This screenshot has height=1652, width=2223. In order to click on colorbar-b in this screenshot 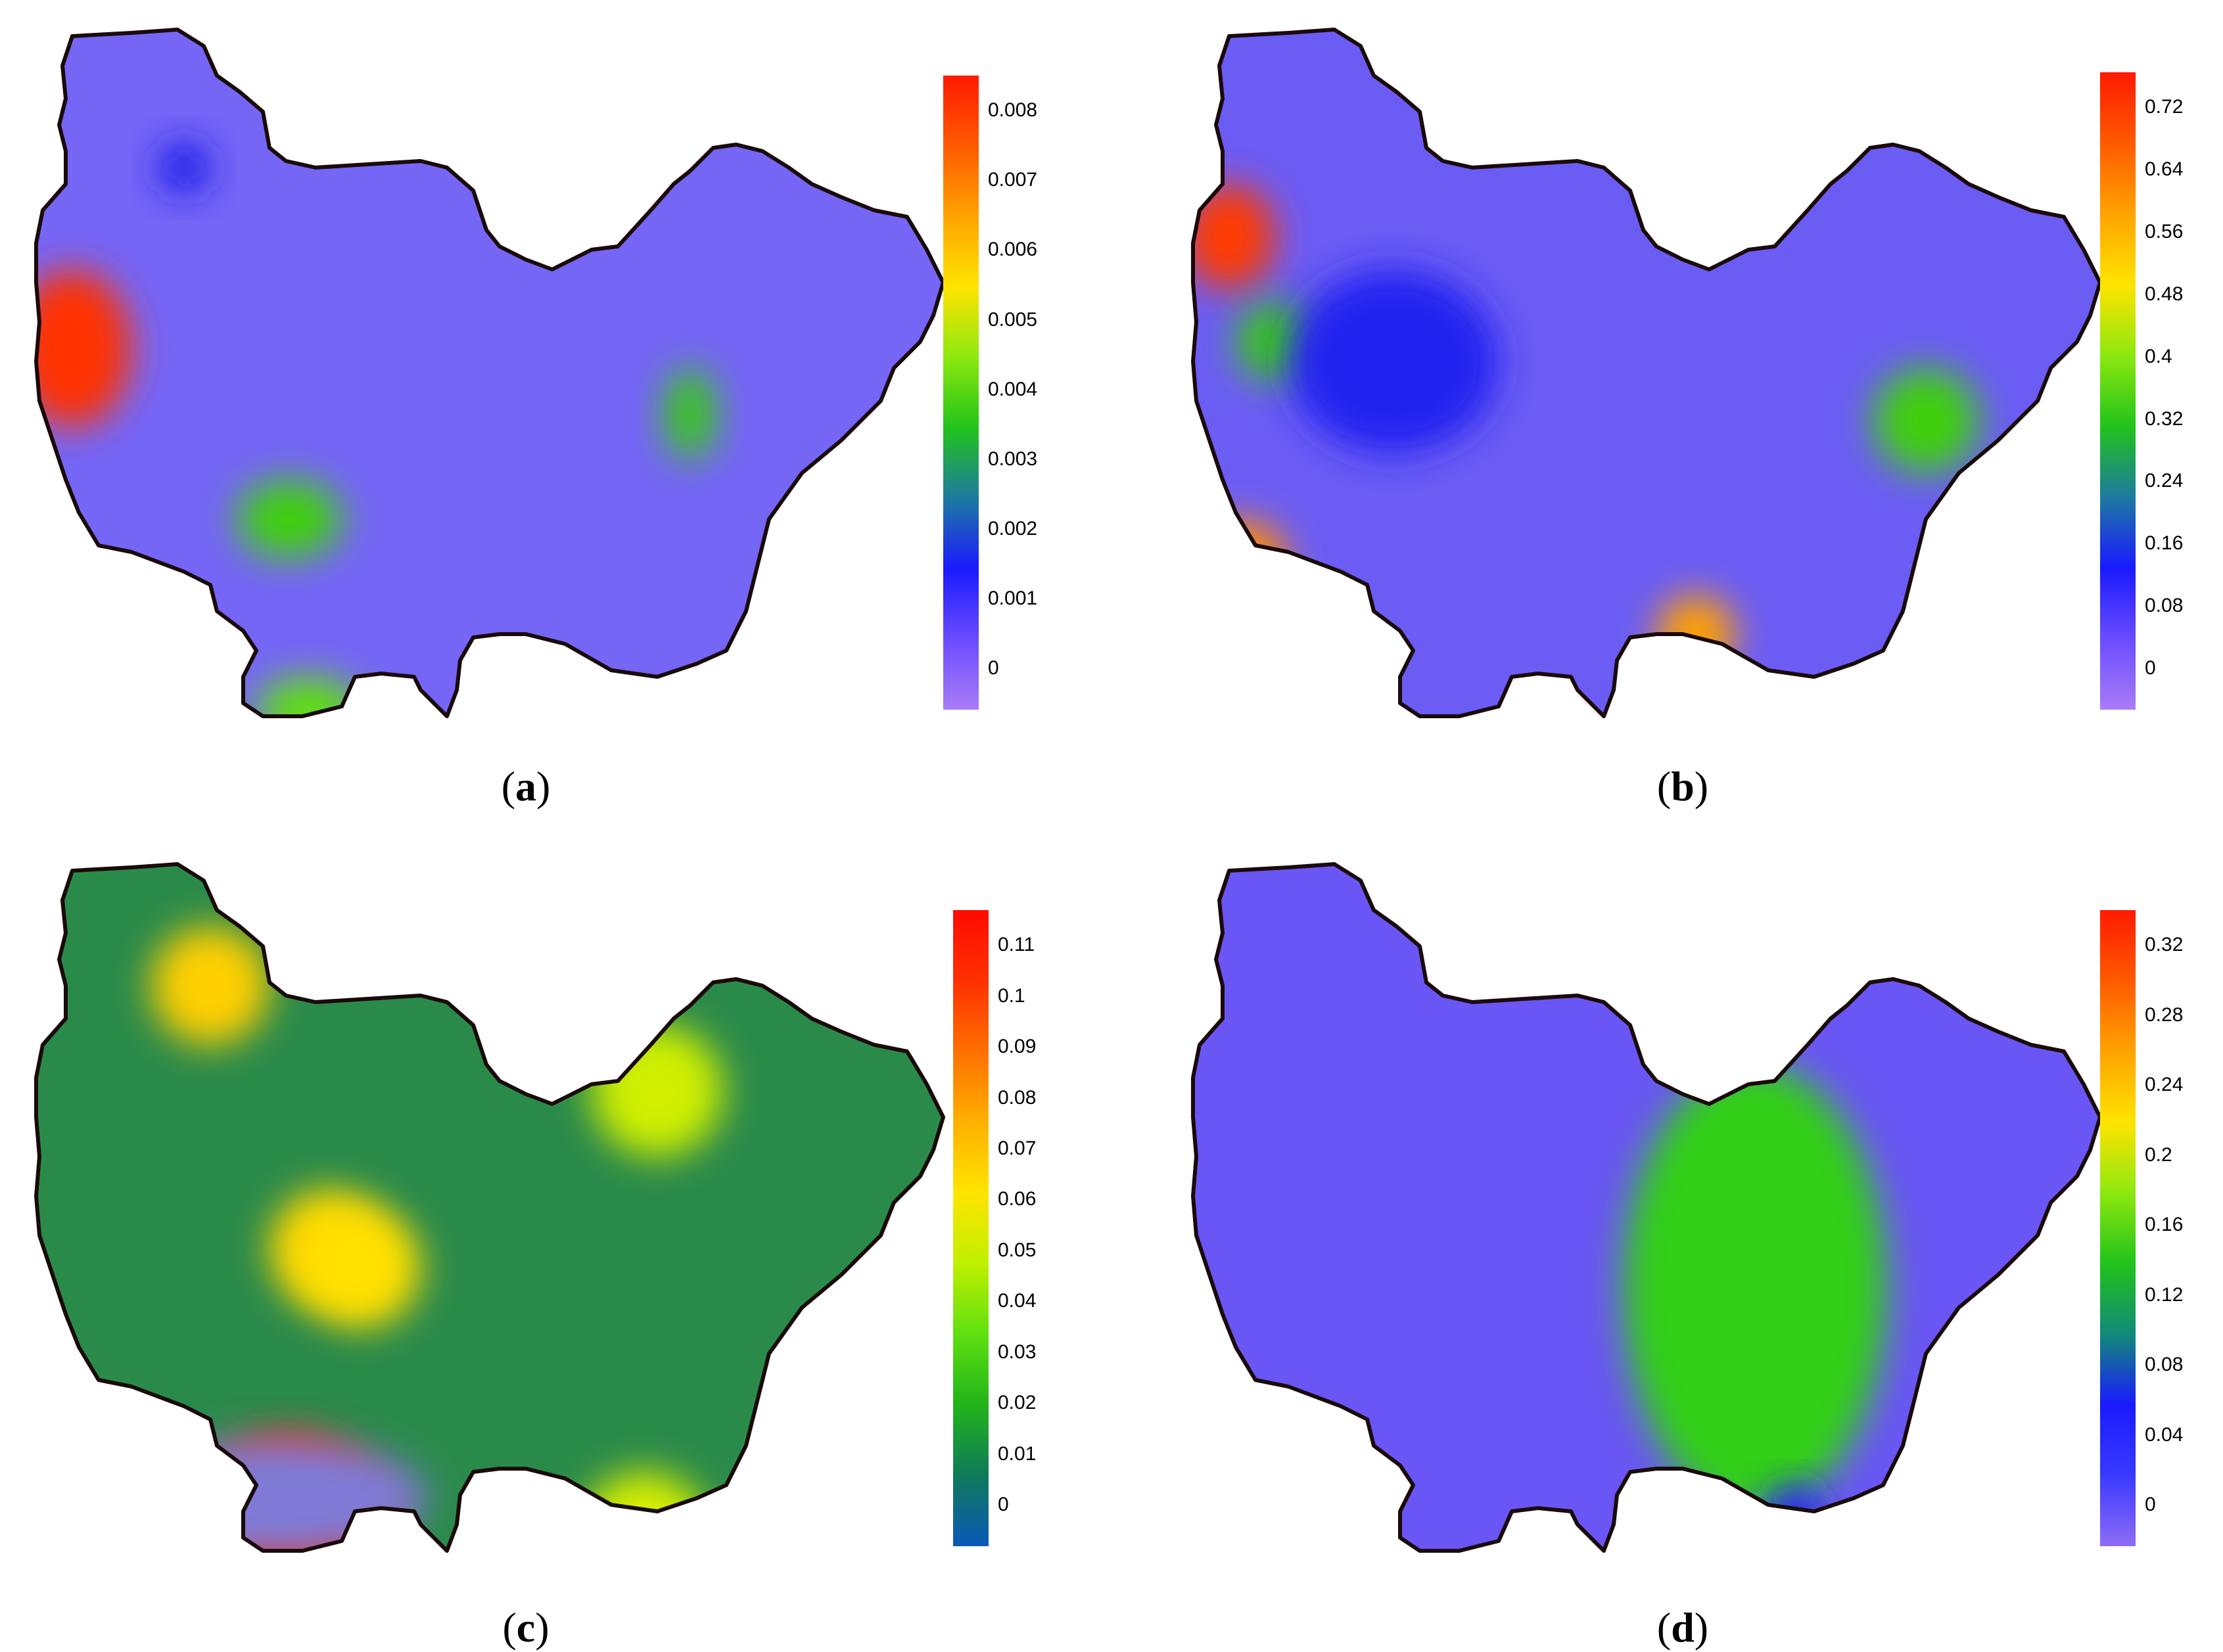, I will do `click(2118, 391)`.